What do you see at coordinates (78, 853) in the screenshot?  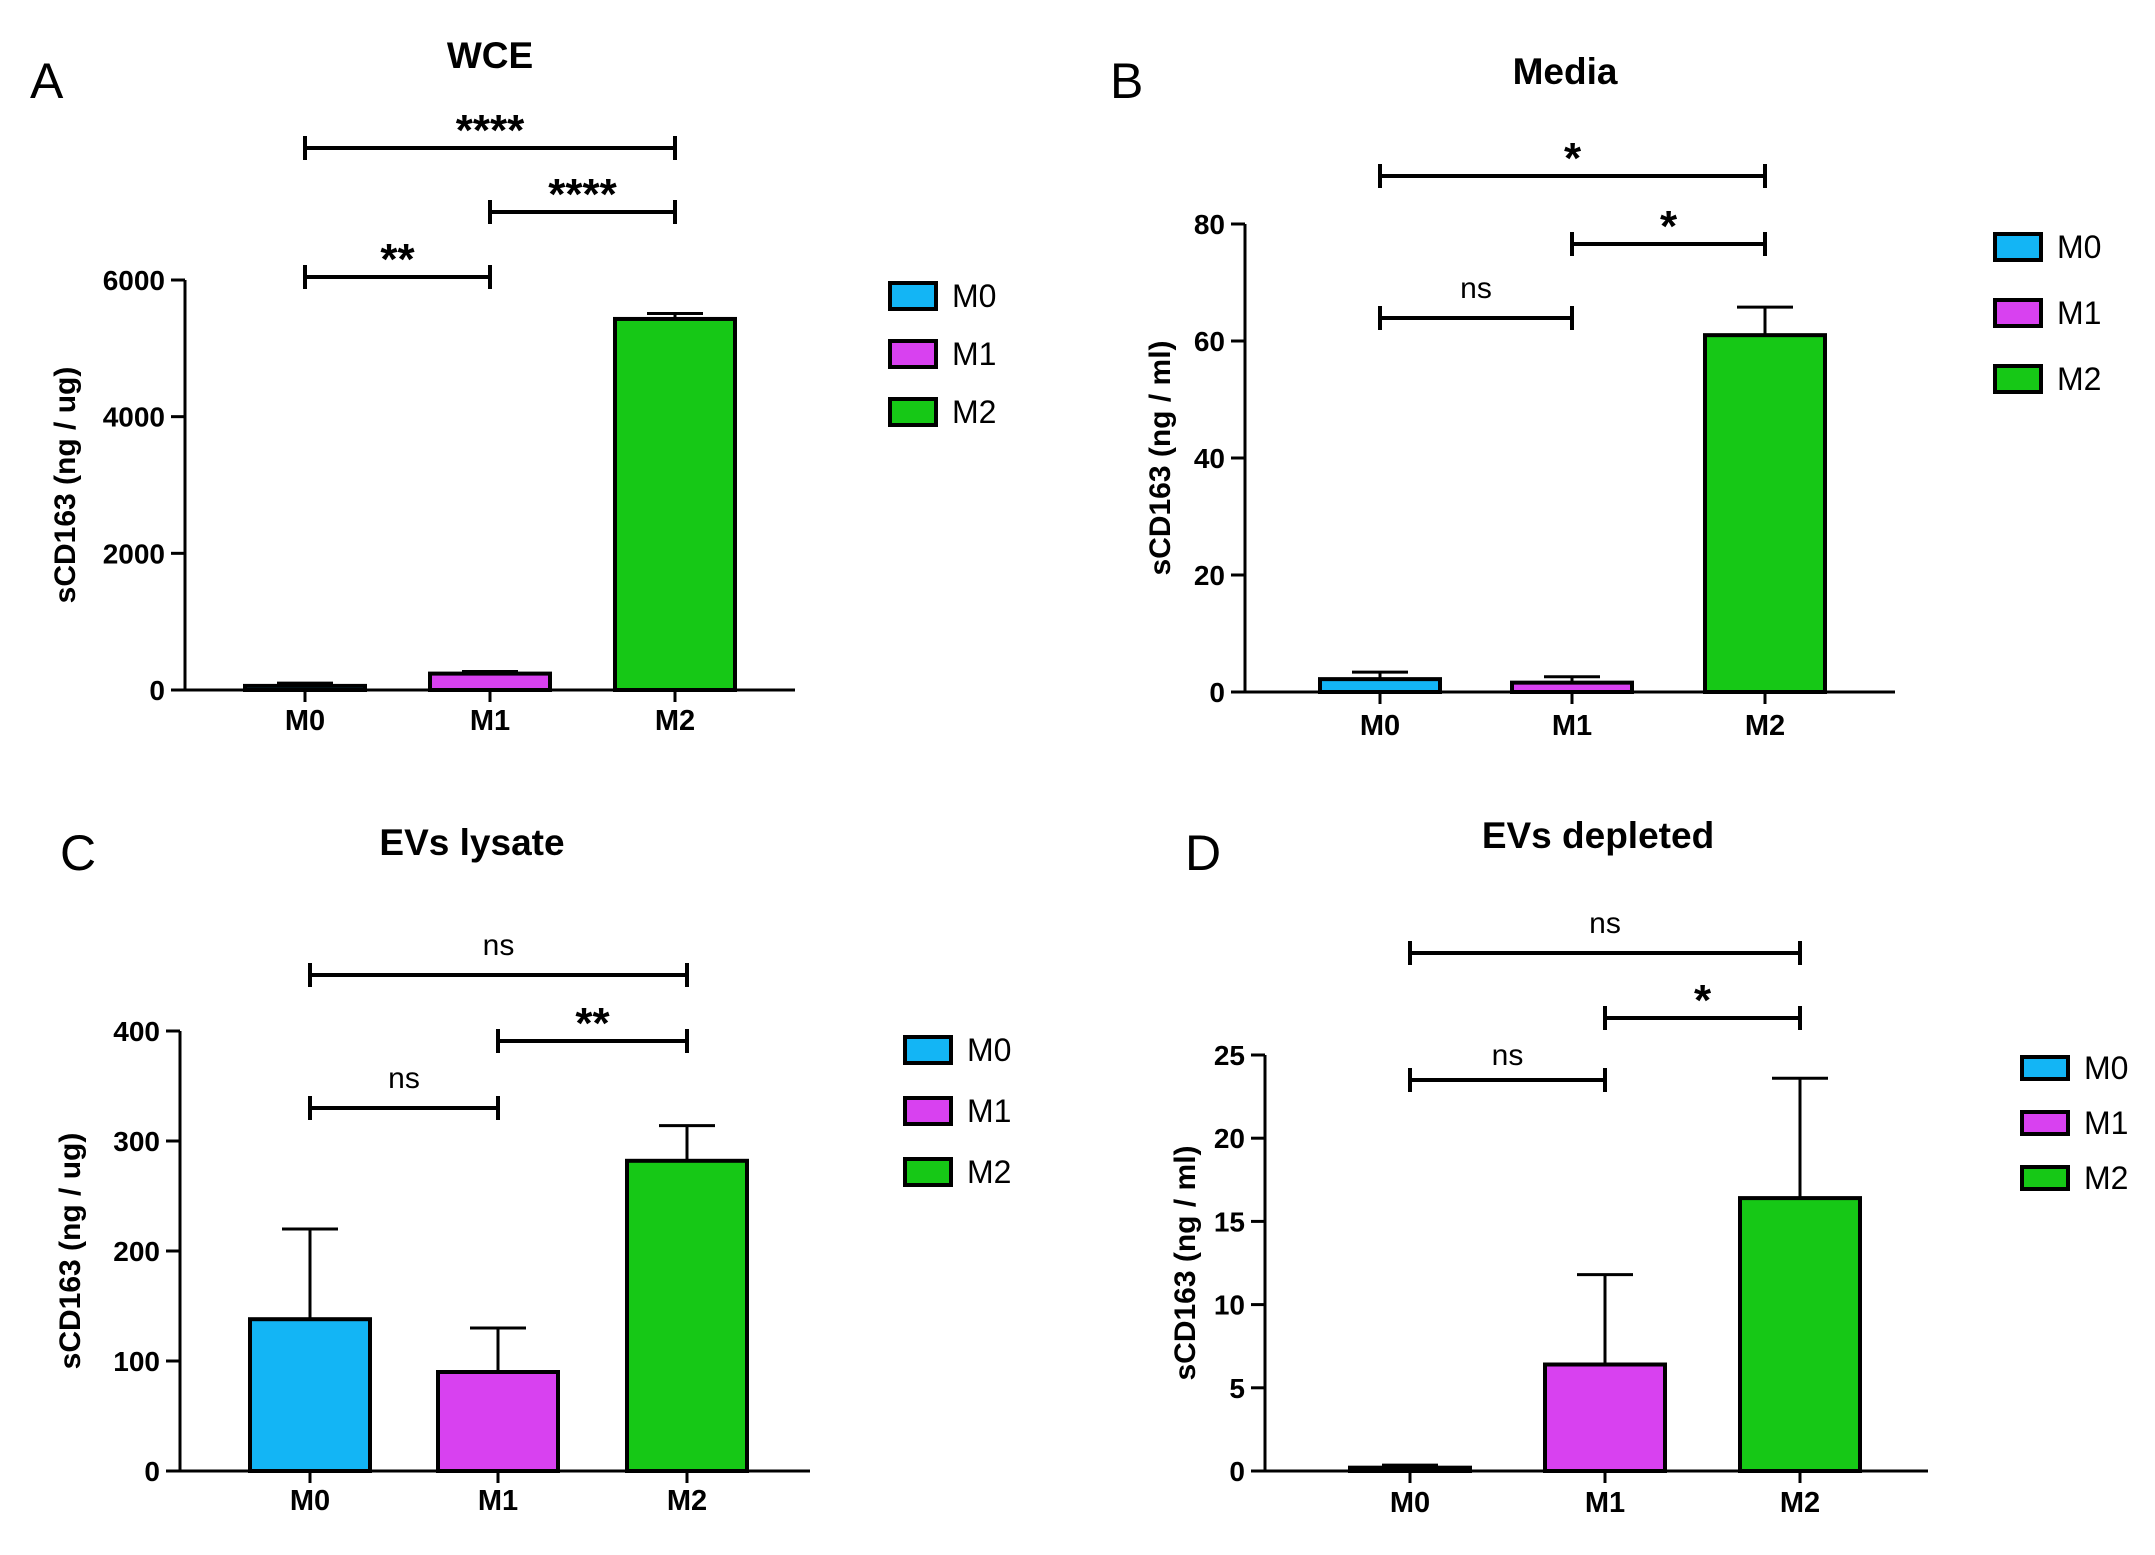 I see `panel-letter: C` at bounding box center [78, 853].